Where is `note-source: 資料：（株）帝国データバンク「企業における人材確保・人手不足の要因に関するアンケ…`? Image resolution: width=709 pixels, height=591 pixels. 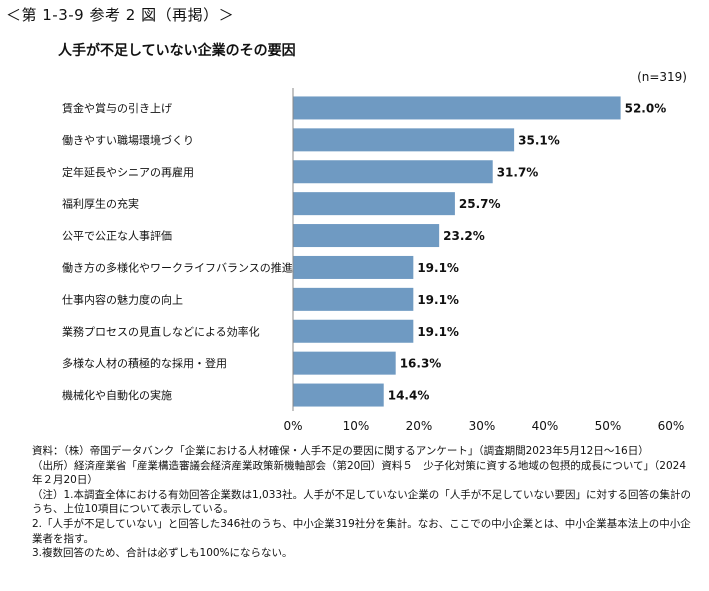 note-source: 資料：（株）帝国データバンク「企業における人材確保・人手不足の要因に関するアンケ… is located at coordinates (340, 451).